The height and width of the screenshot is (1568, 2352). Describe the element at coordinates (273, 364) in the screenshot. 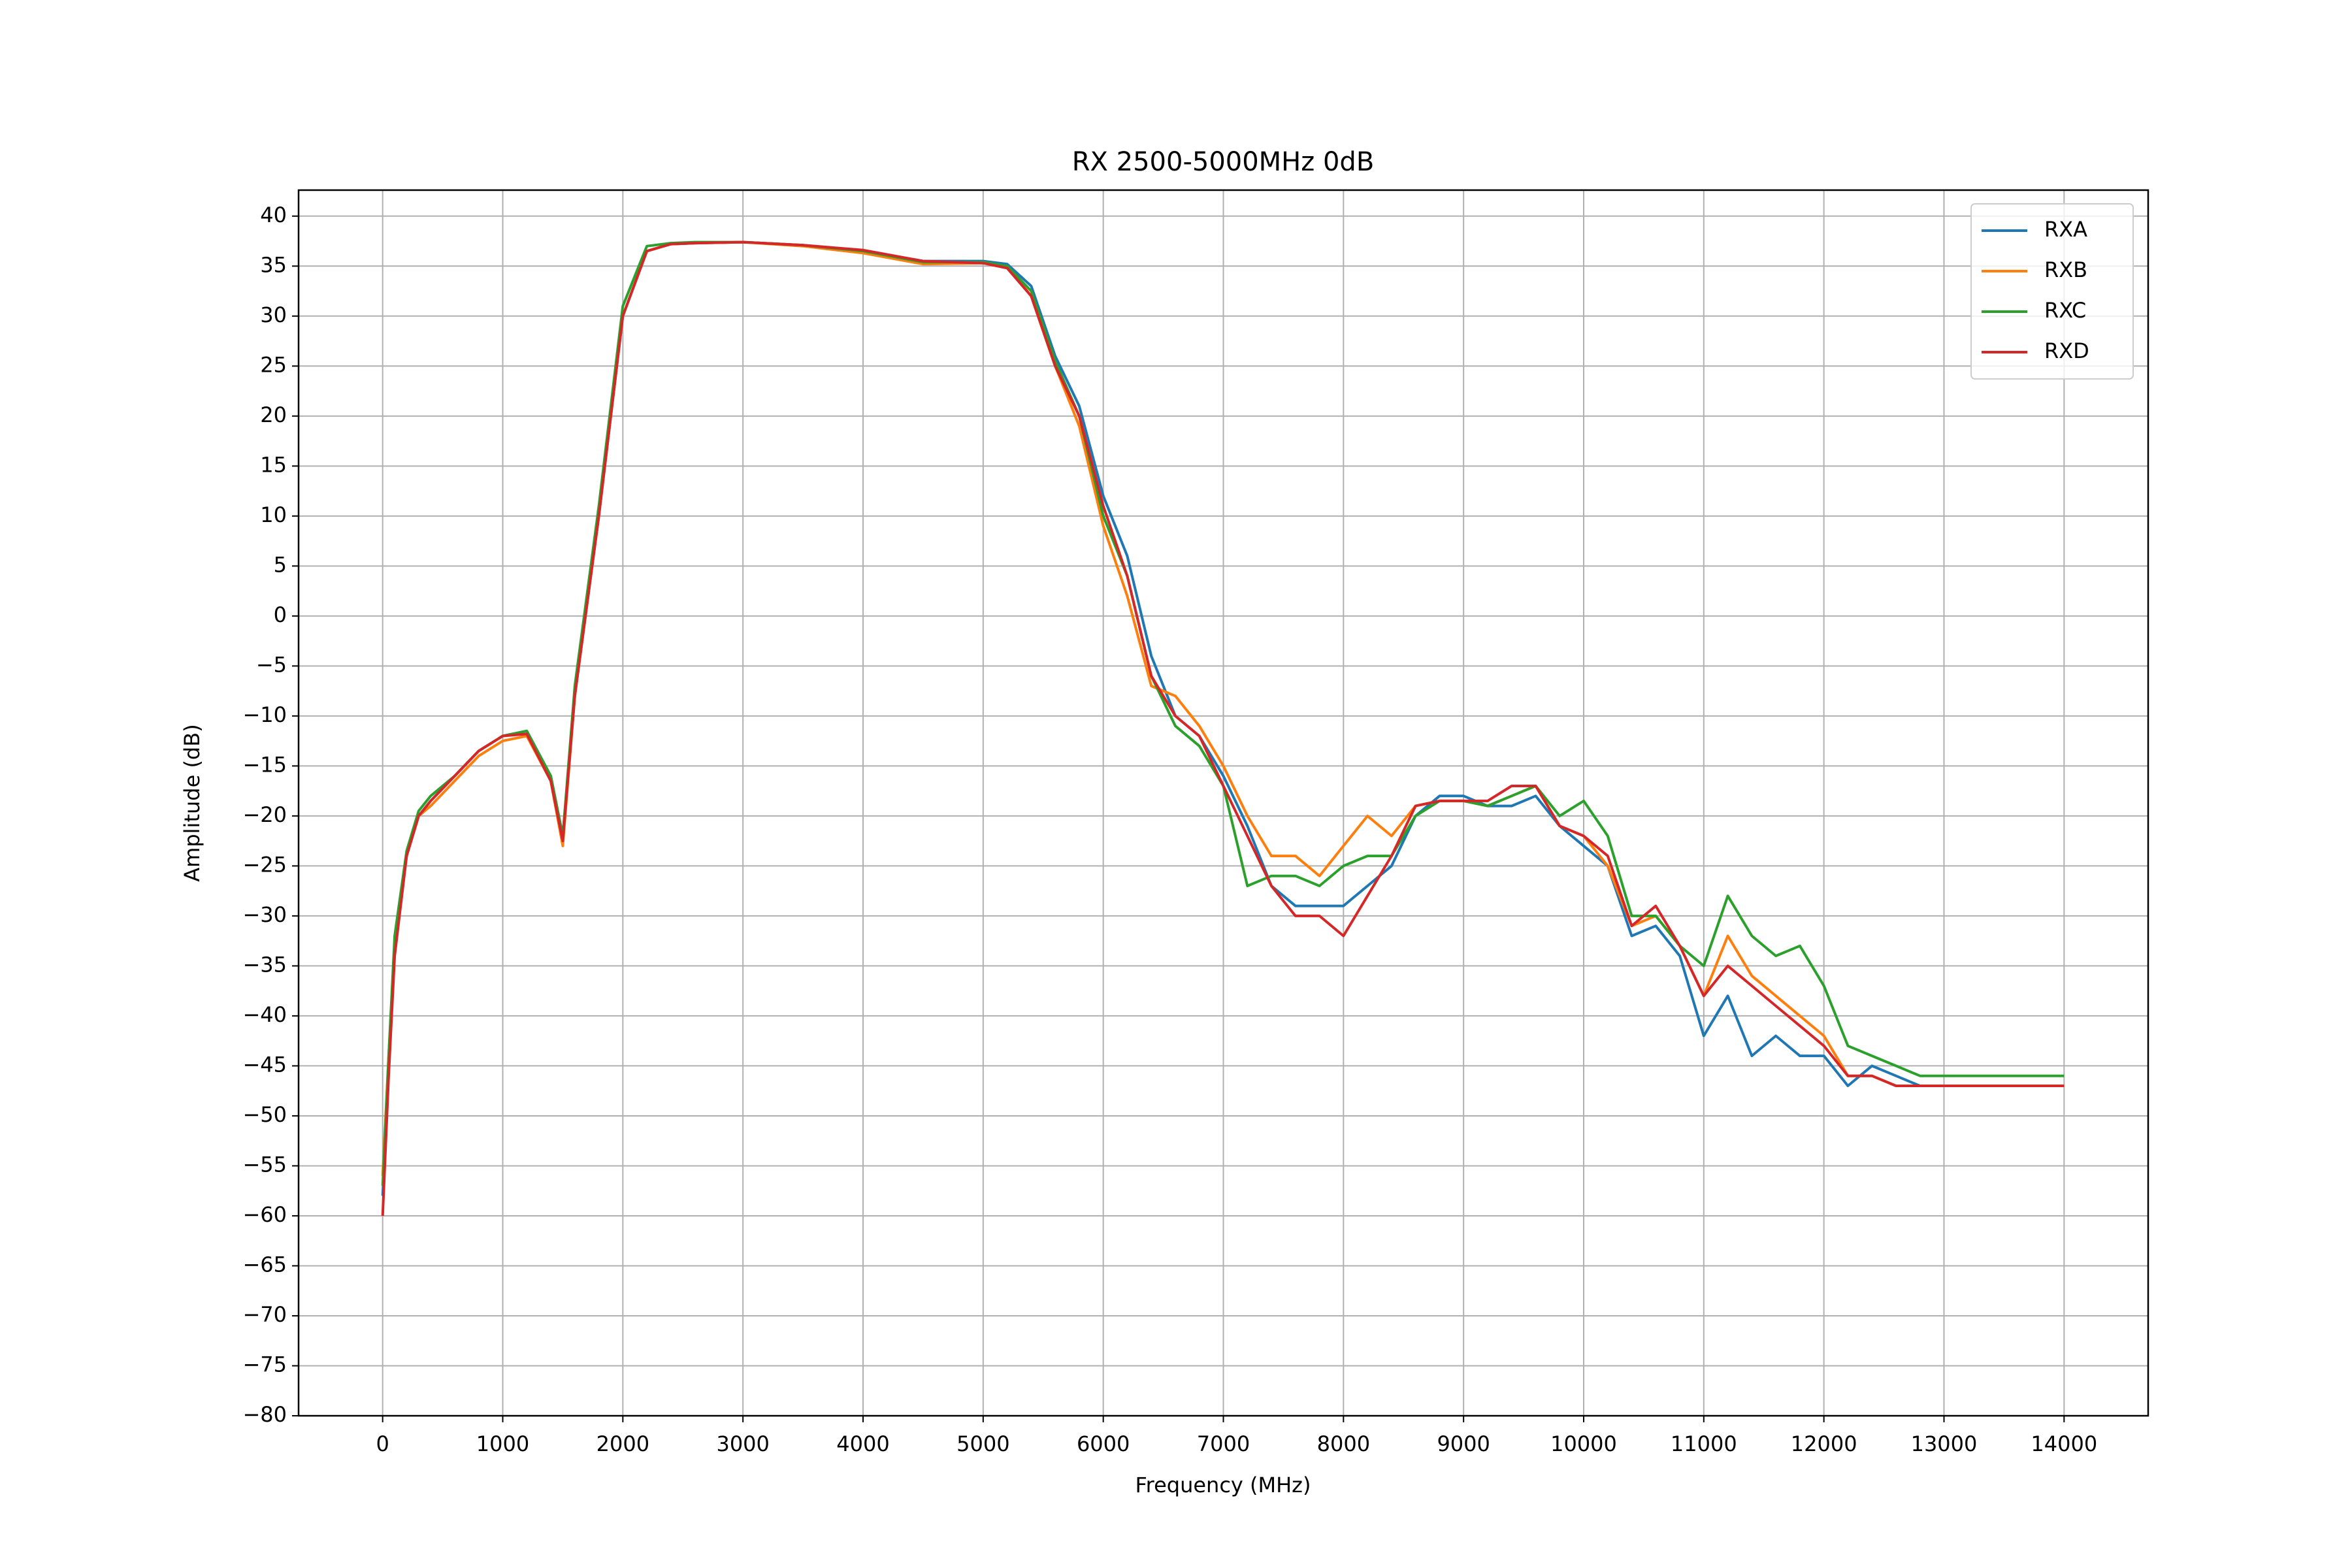

I see `y-tick-label: 25` at that location.